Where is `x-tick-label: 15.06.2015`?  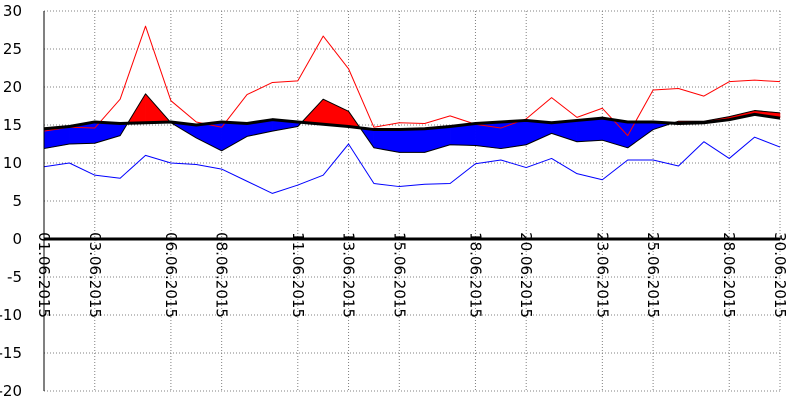 x-tick-label: 15.06.2015 is located at coordinates (399, 275).